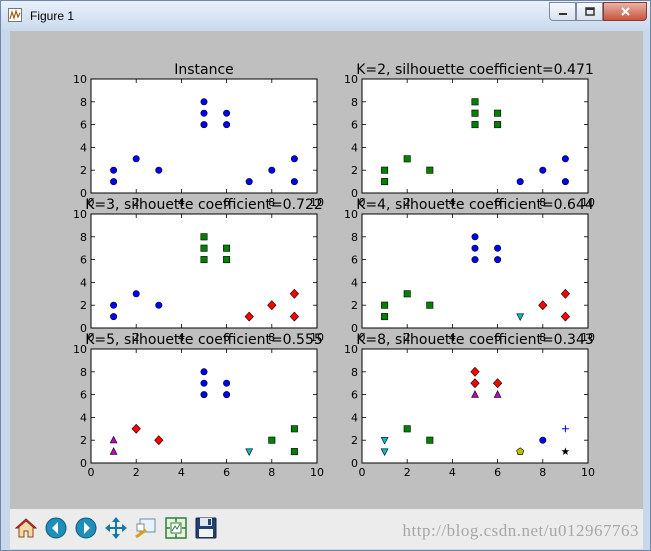 This screenshot has height=551, width=651. What do you see at coordinates (204, 70) in the screenshot?
I see `subplot-title: Instance` at bounding box center [204, 70].